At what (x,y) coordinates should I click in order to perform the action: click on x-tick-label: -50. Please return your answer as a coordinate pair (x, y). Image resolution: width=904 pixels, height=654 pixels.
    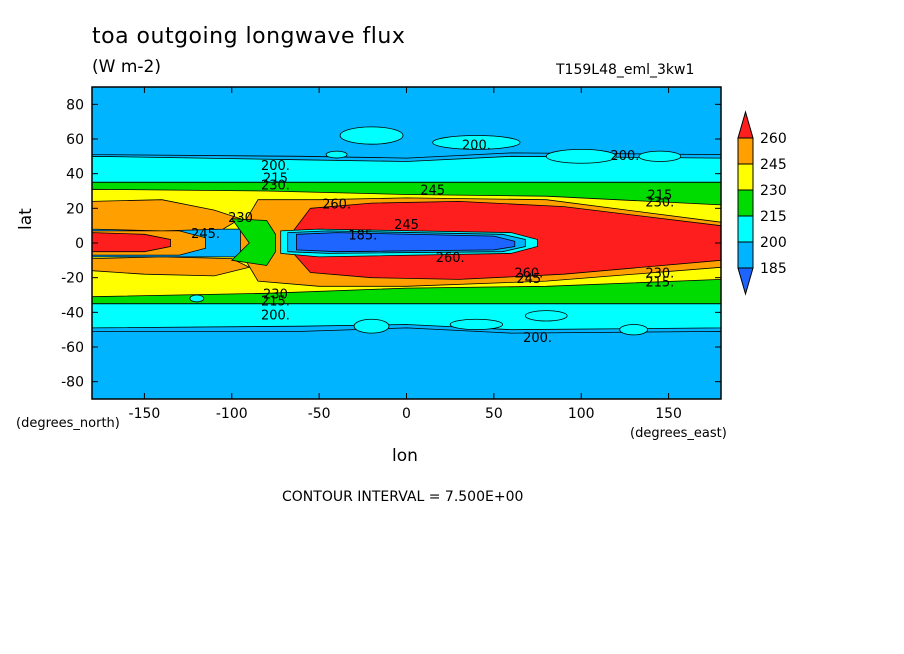
    Looking at the image, I should click on (319, 414).